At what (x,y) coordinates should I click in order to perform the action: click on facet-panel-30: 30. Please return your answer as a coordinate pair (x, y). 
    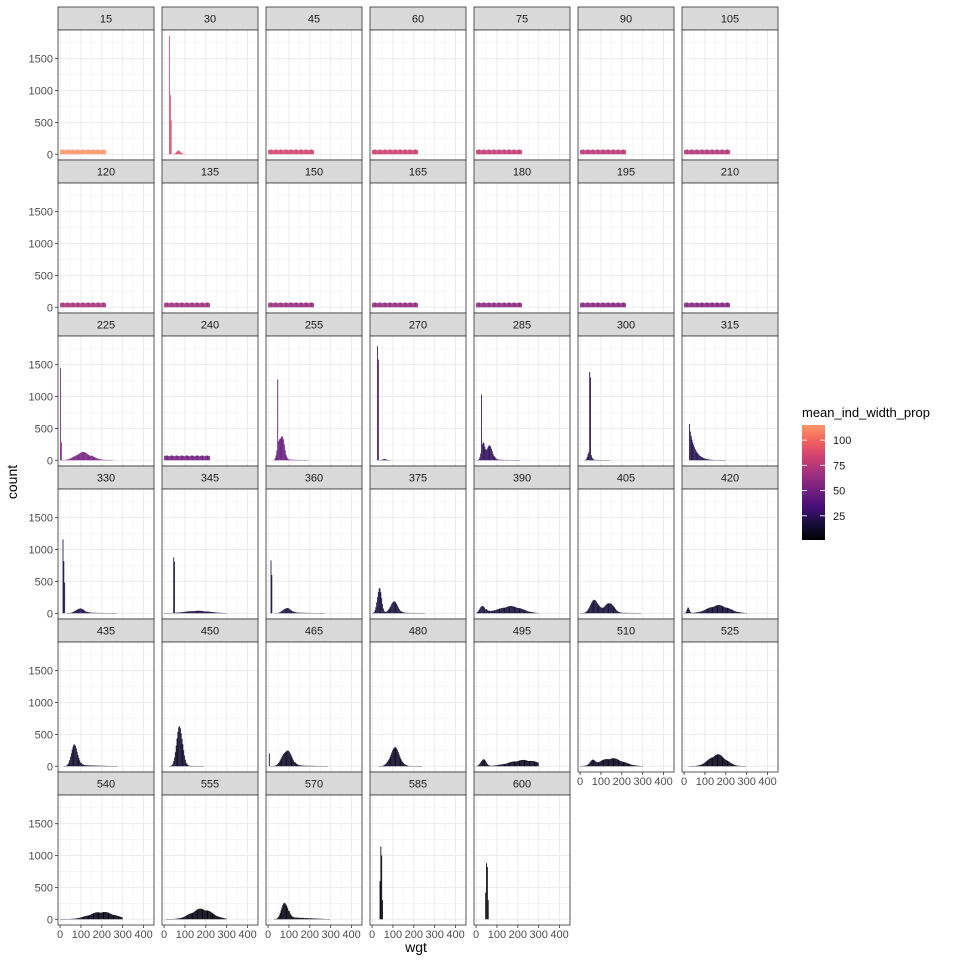
    Looking at the image, I should click on (210, 83).